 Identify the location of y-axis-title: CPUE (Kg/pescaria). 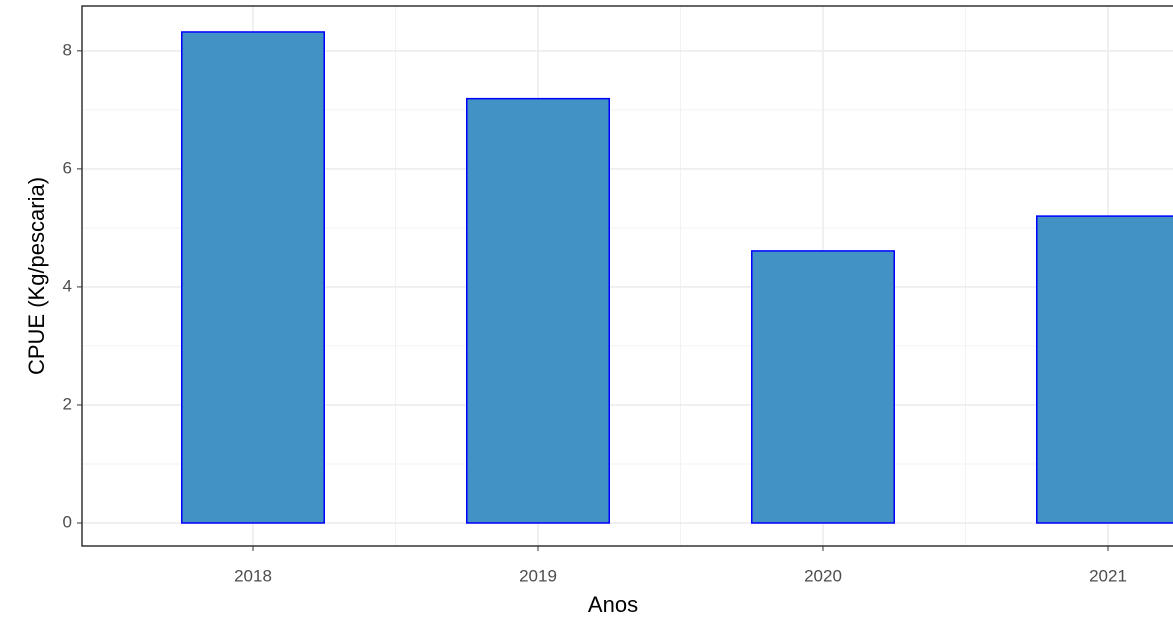
(36, 276).